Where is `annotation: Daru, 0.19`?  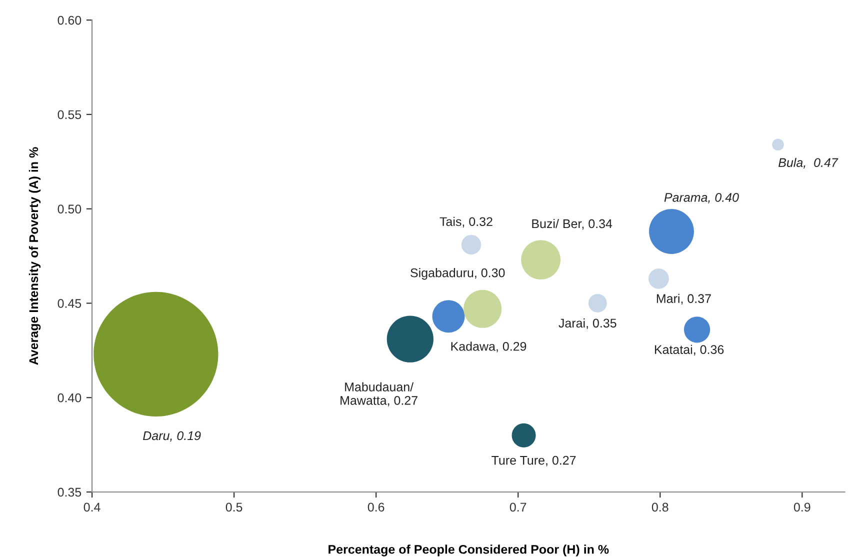 annotation: Daru, 0.19 is located at coordinates (172, 436).